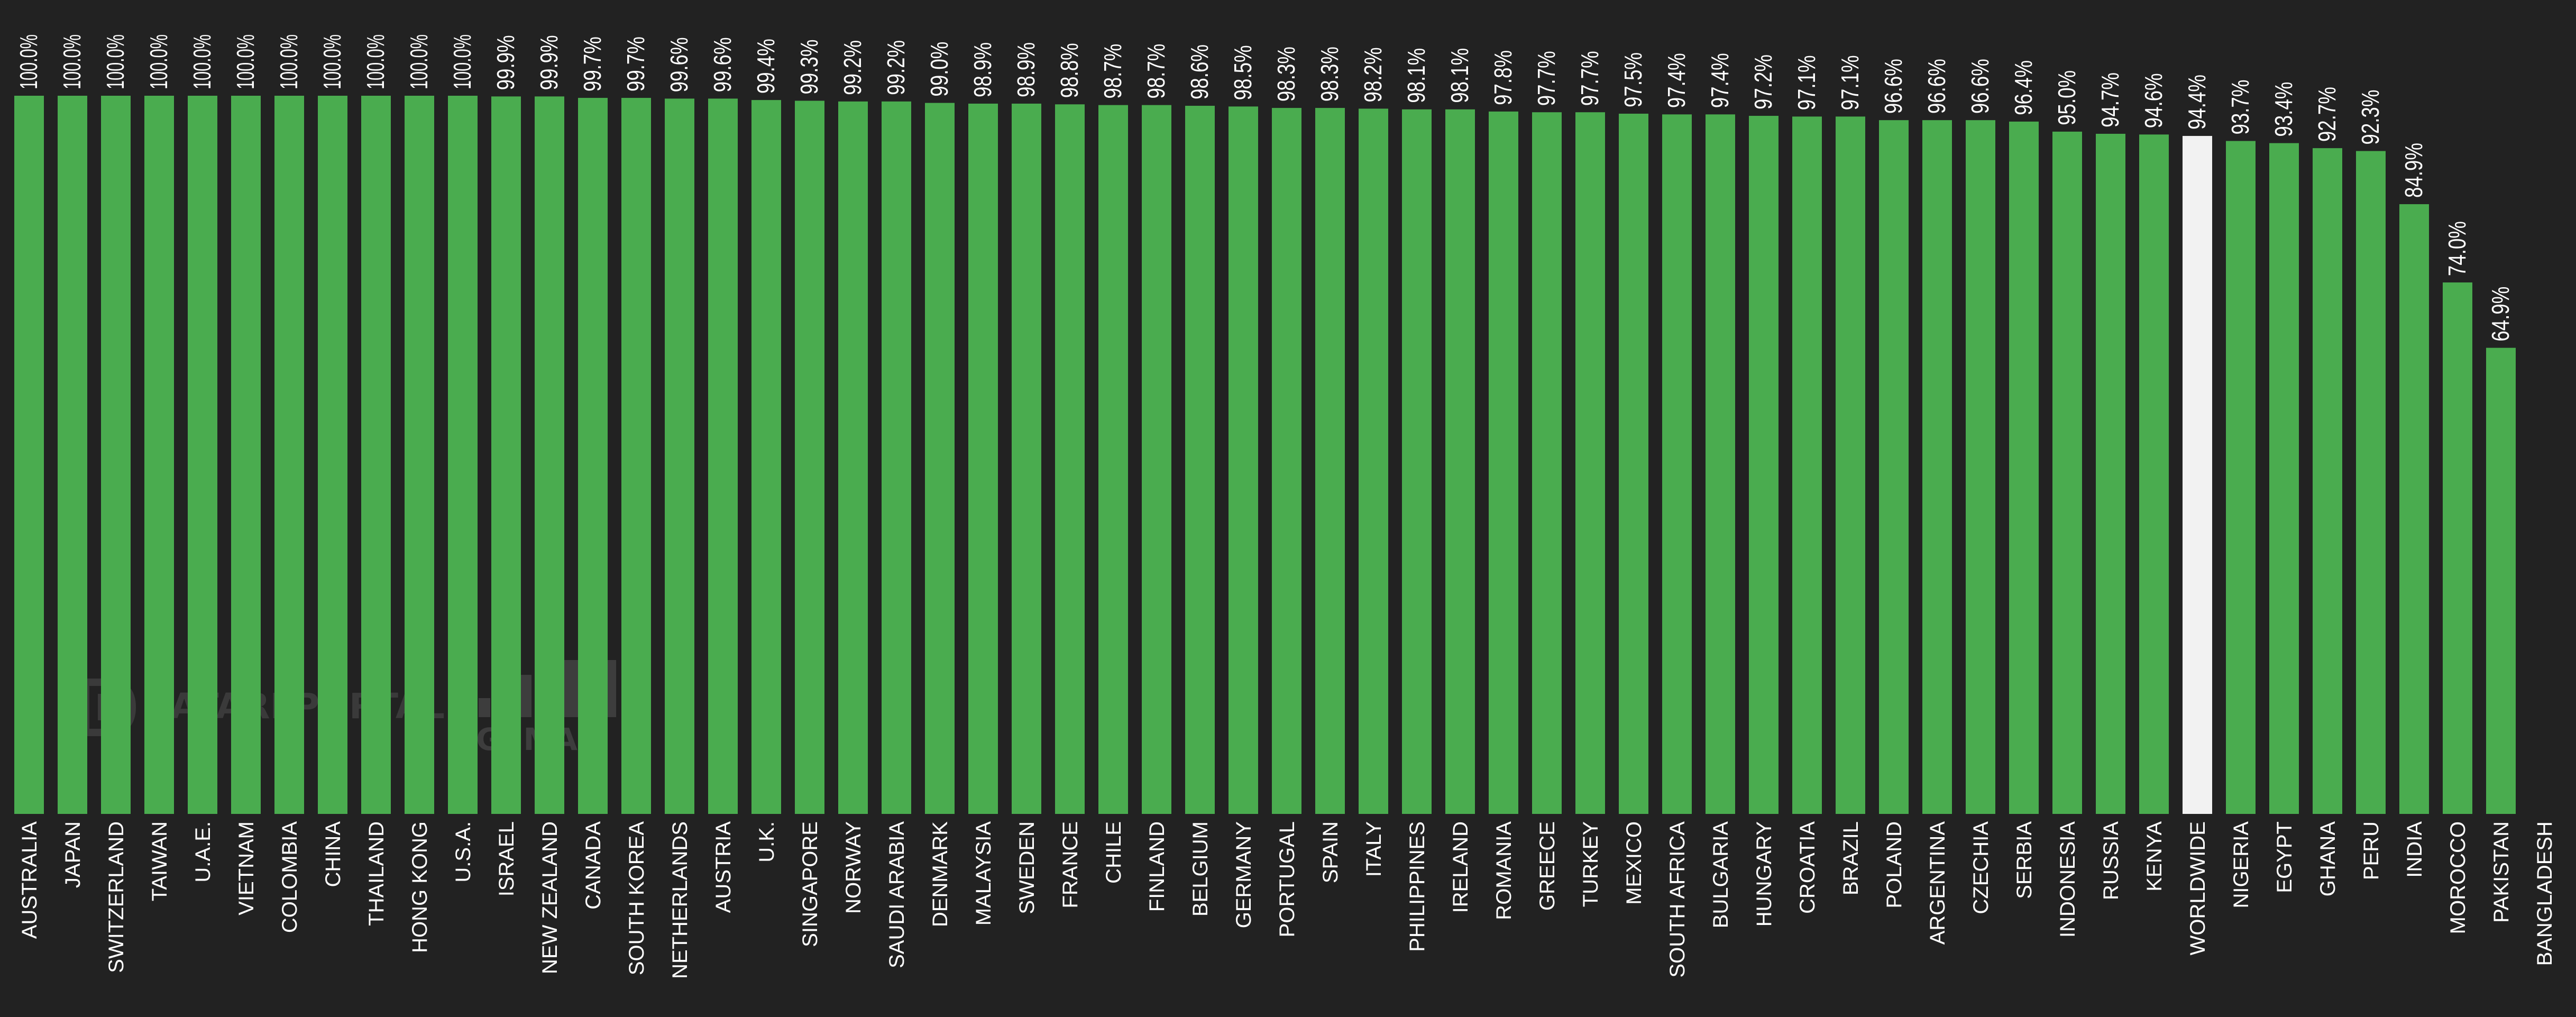  I want to click on bar-colombia, so click(289, 455).